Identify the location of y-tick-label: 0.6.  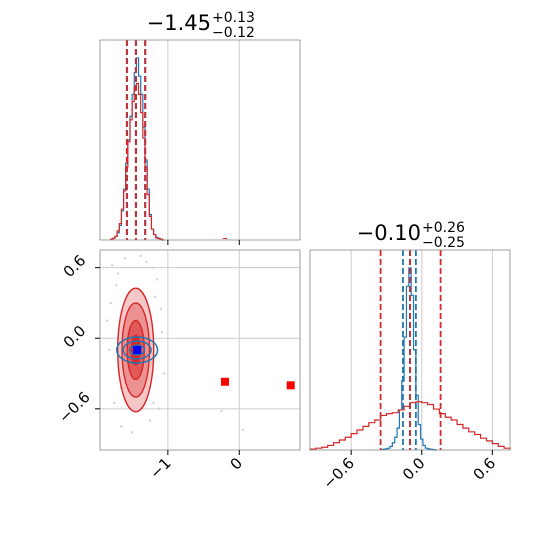
(75, 266).